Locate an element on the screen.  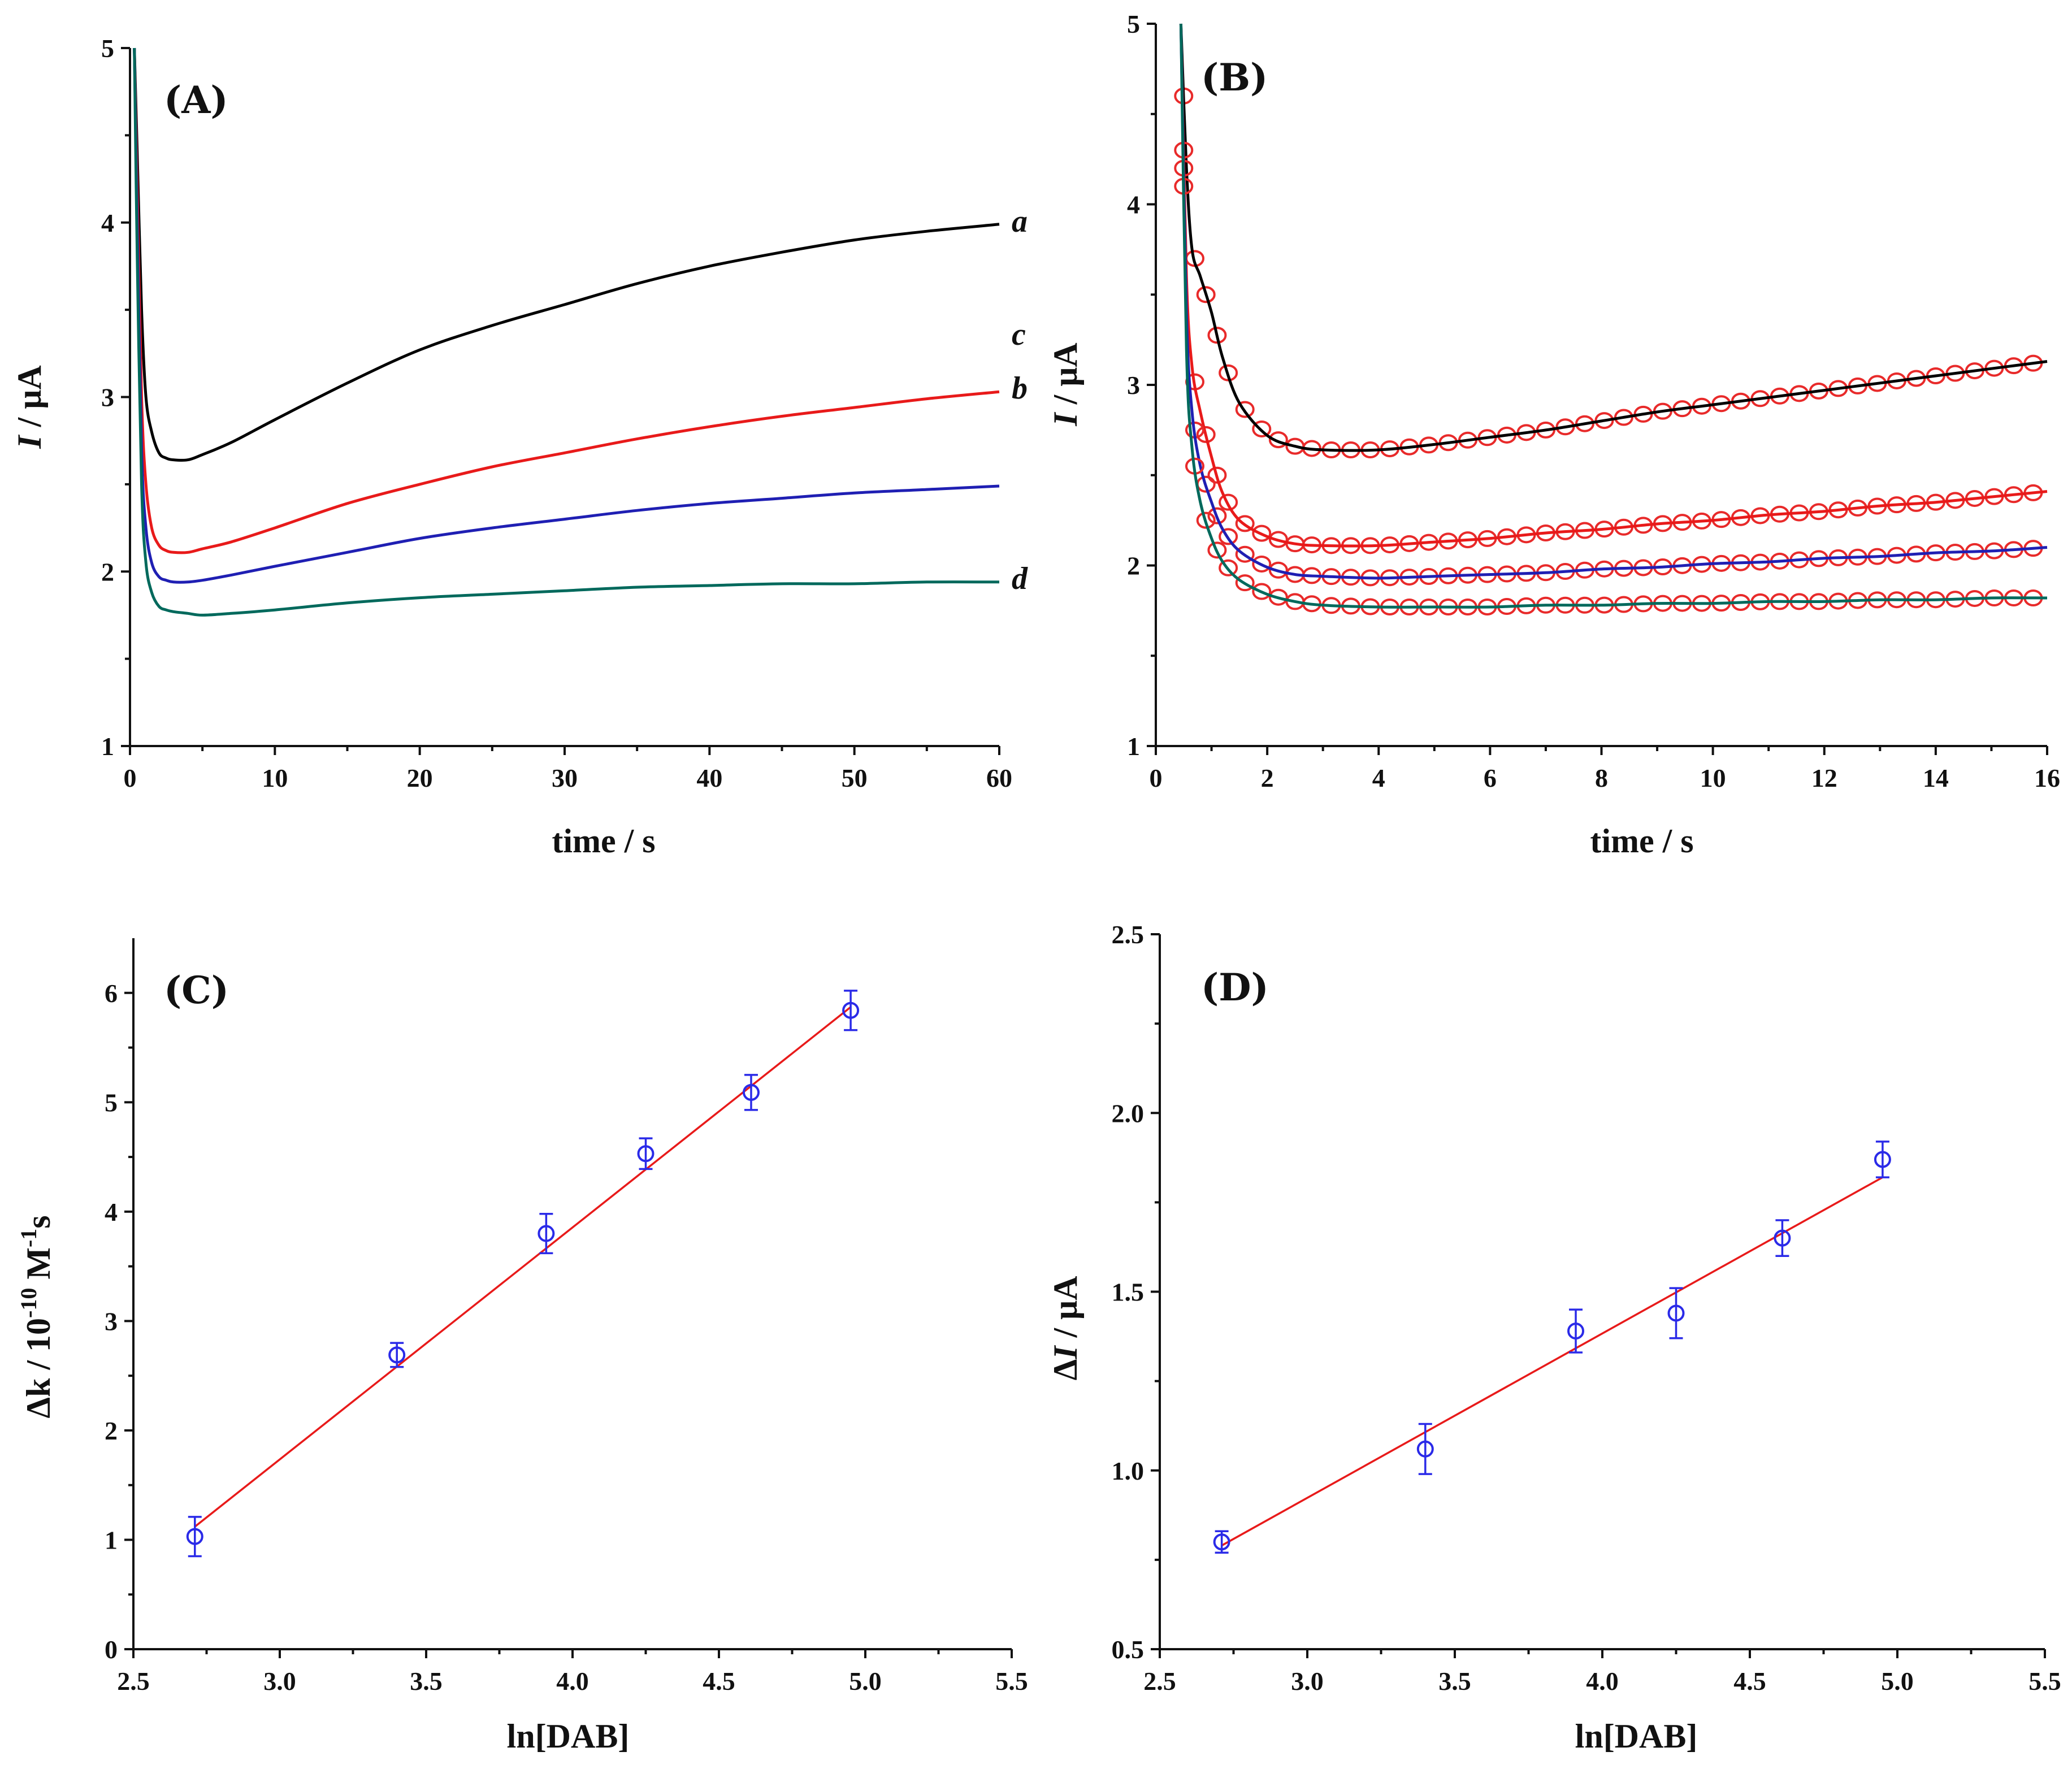
series-label-b: b is located at coordinates (1020, 388).